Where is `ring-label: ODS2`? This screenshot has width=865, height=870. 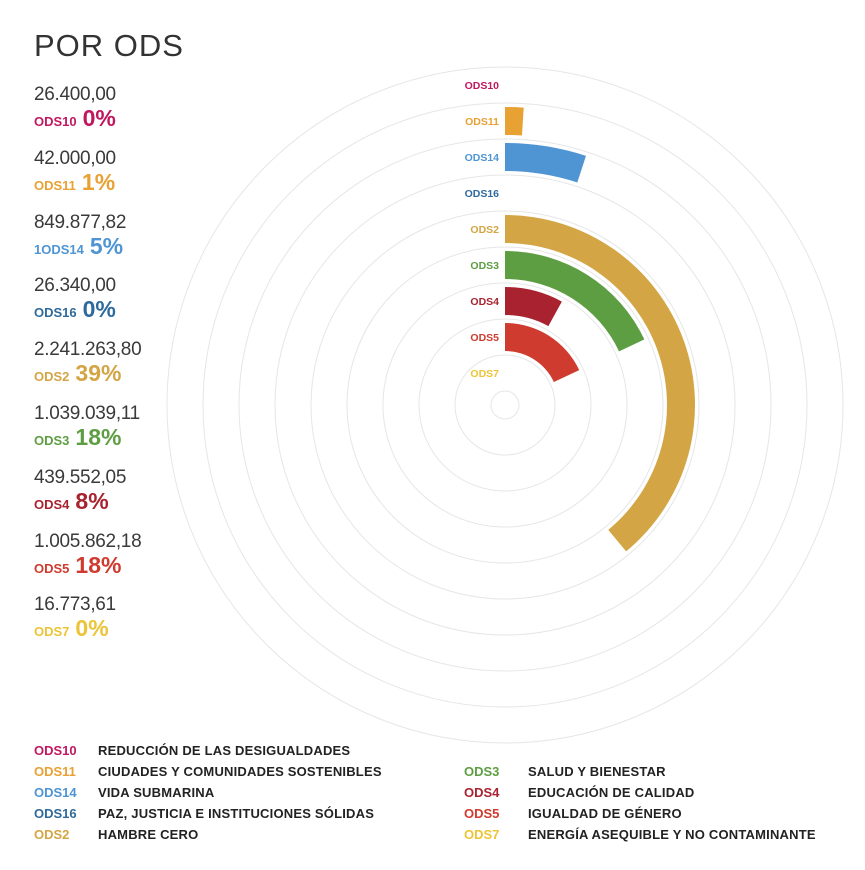 ring-label: ODS2 is located at coordinates (484, 230).